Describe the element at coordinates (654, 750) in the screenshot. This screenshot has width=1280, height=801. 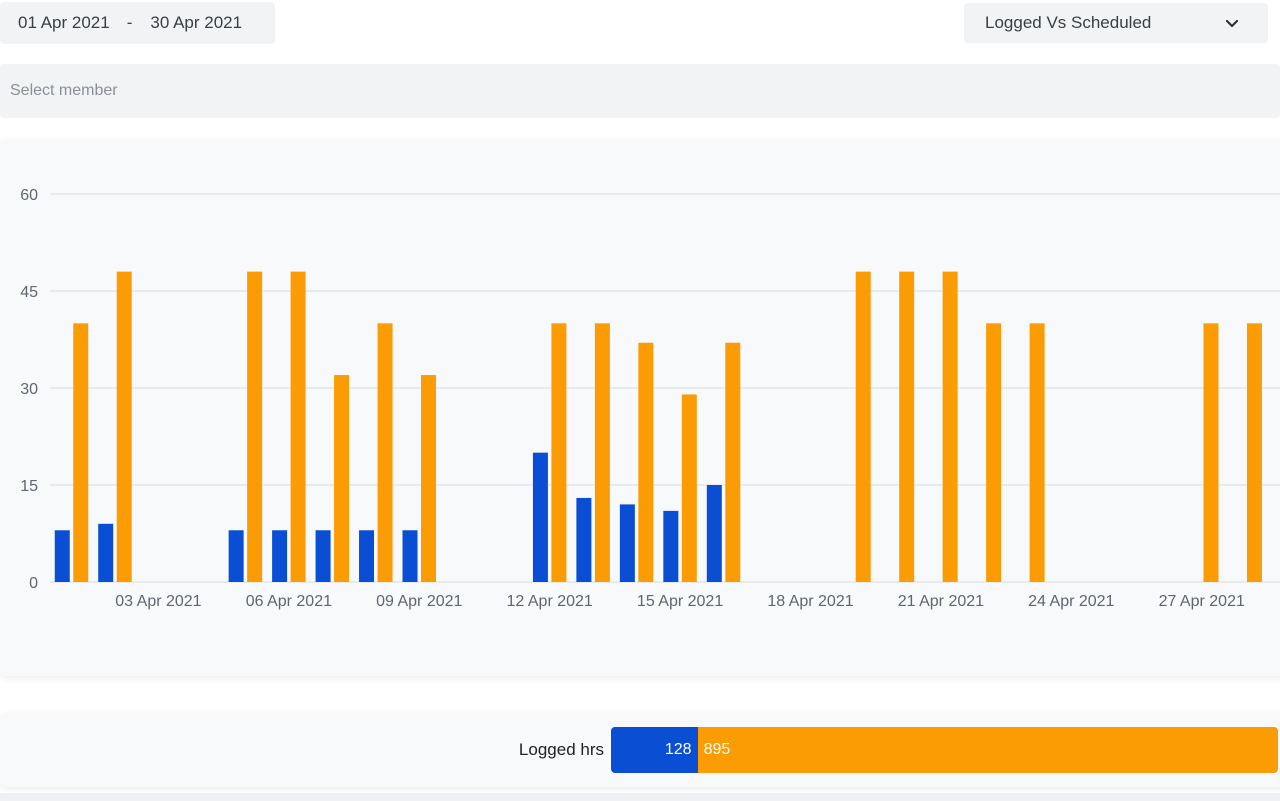
I see `summary-logged-segment: 128` at that location.